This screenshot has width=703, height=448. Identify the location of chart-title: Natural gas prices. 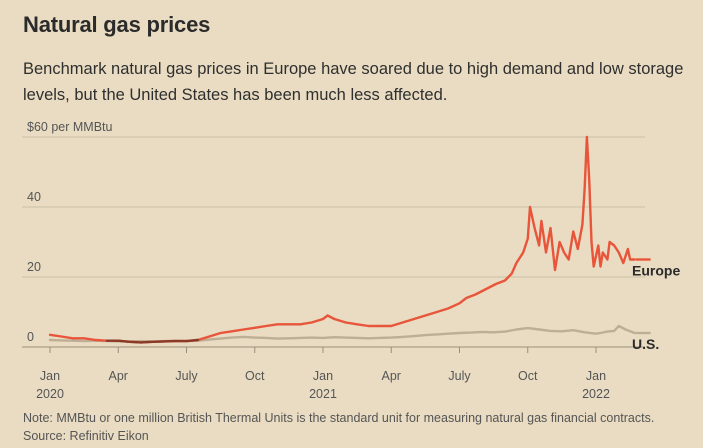
(117, 24).